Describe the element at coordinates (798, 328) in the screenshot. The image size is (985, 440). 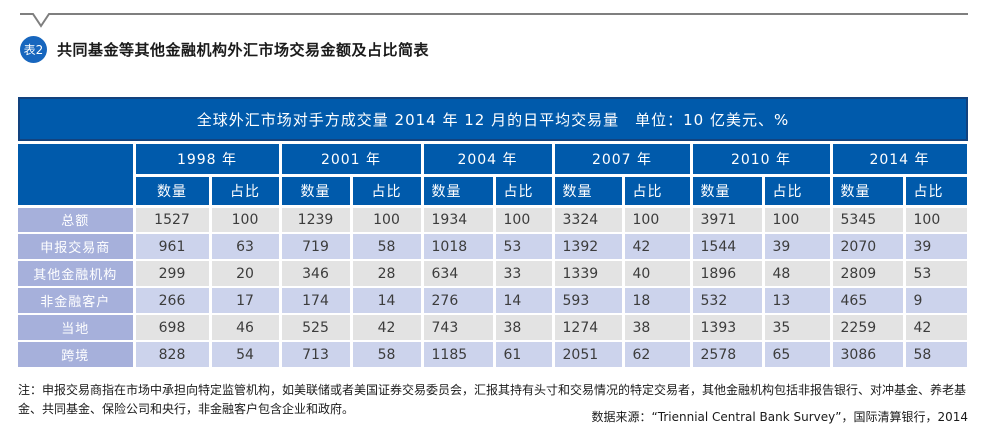
I see `cell-share: 35` at that location.